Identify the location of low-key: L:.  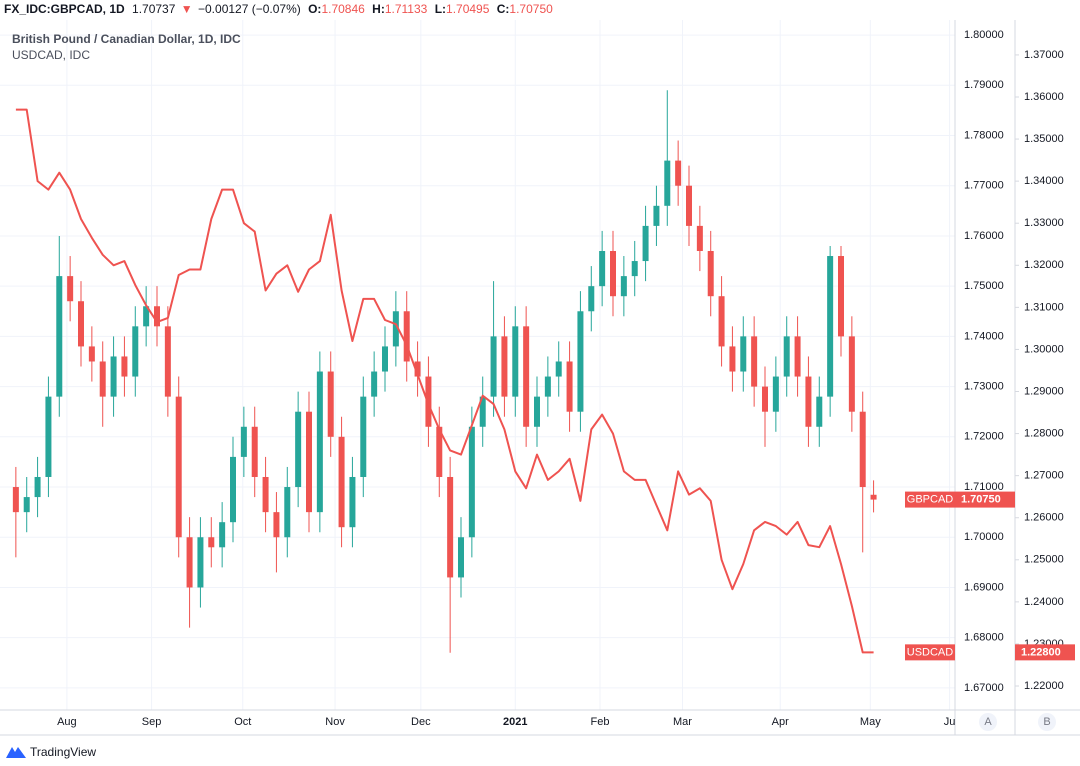
(440, 9).